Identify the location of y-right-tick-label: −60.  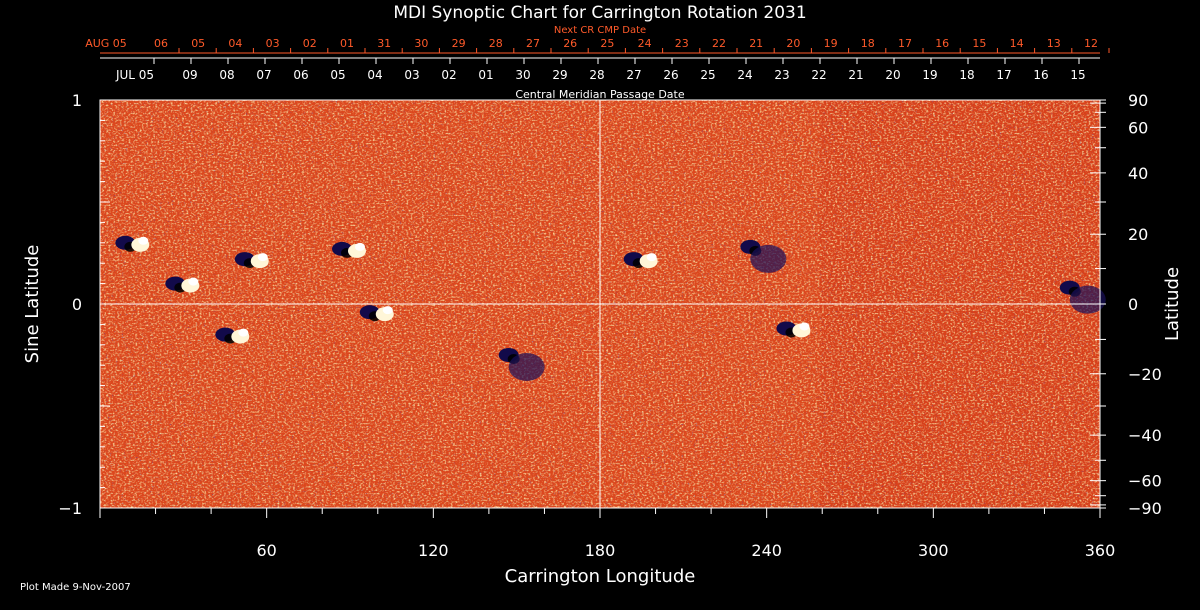
(1145, 481).